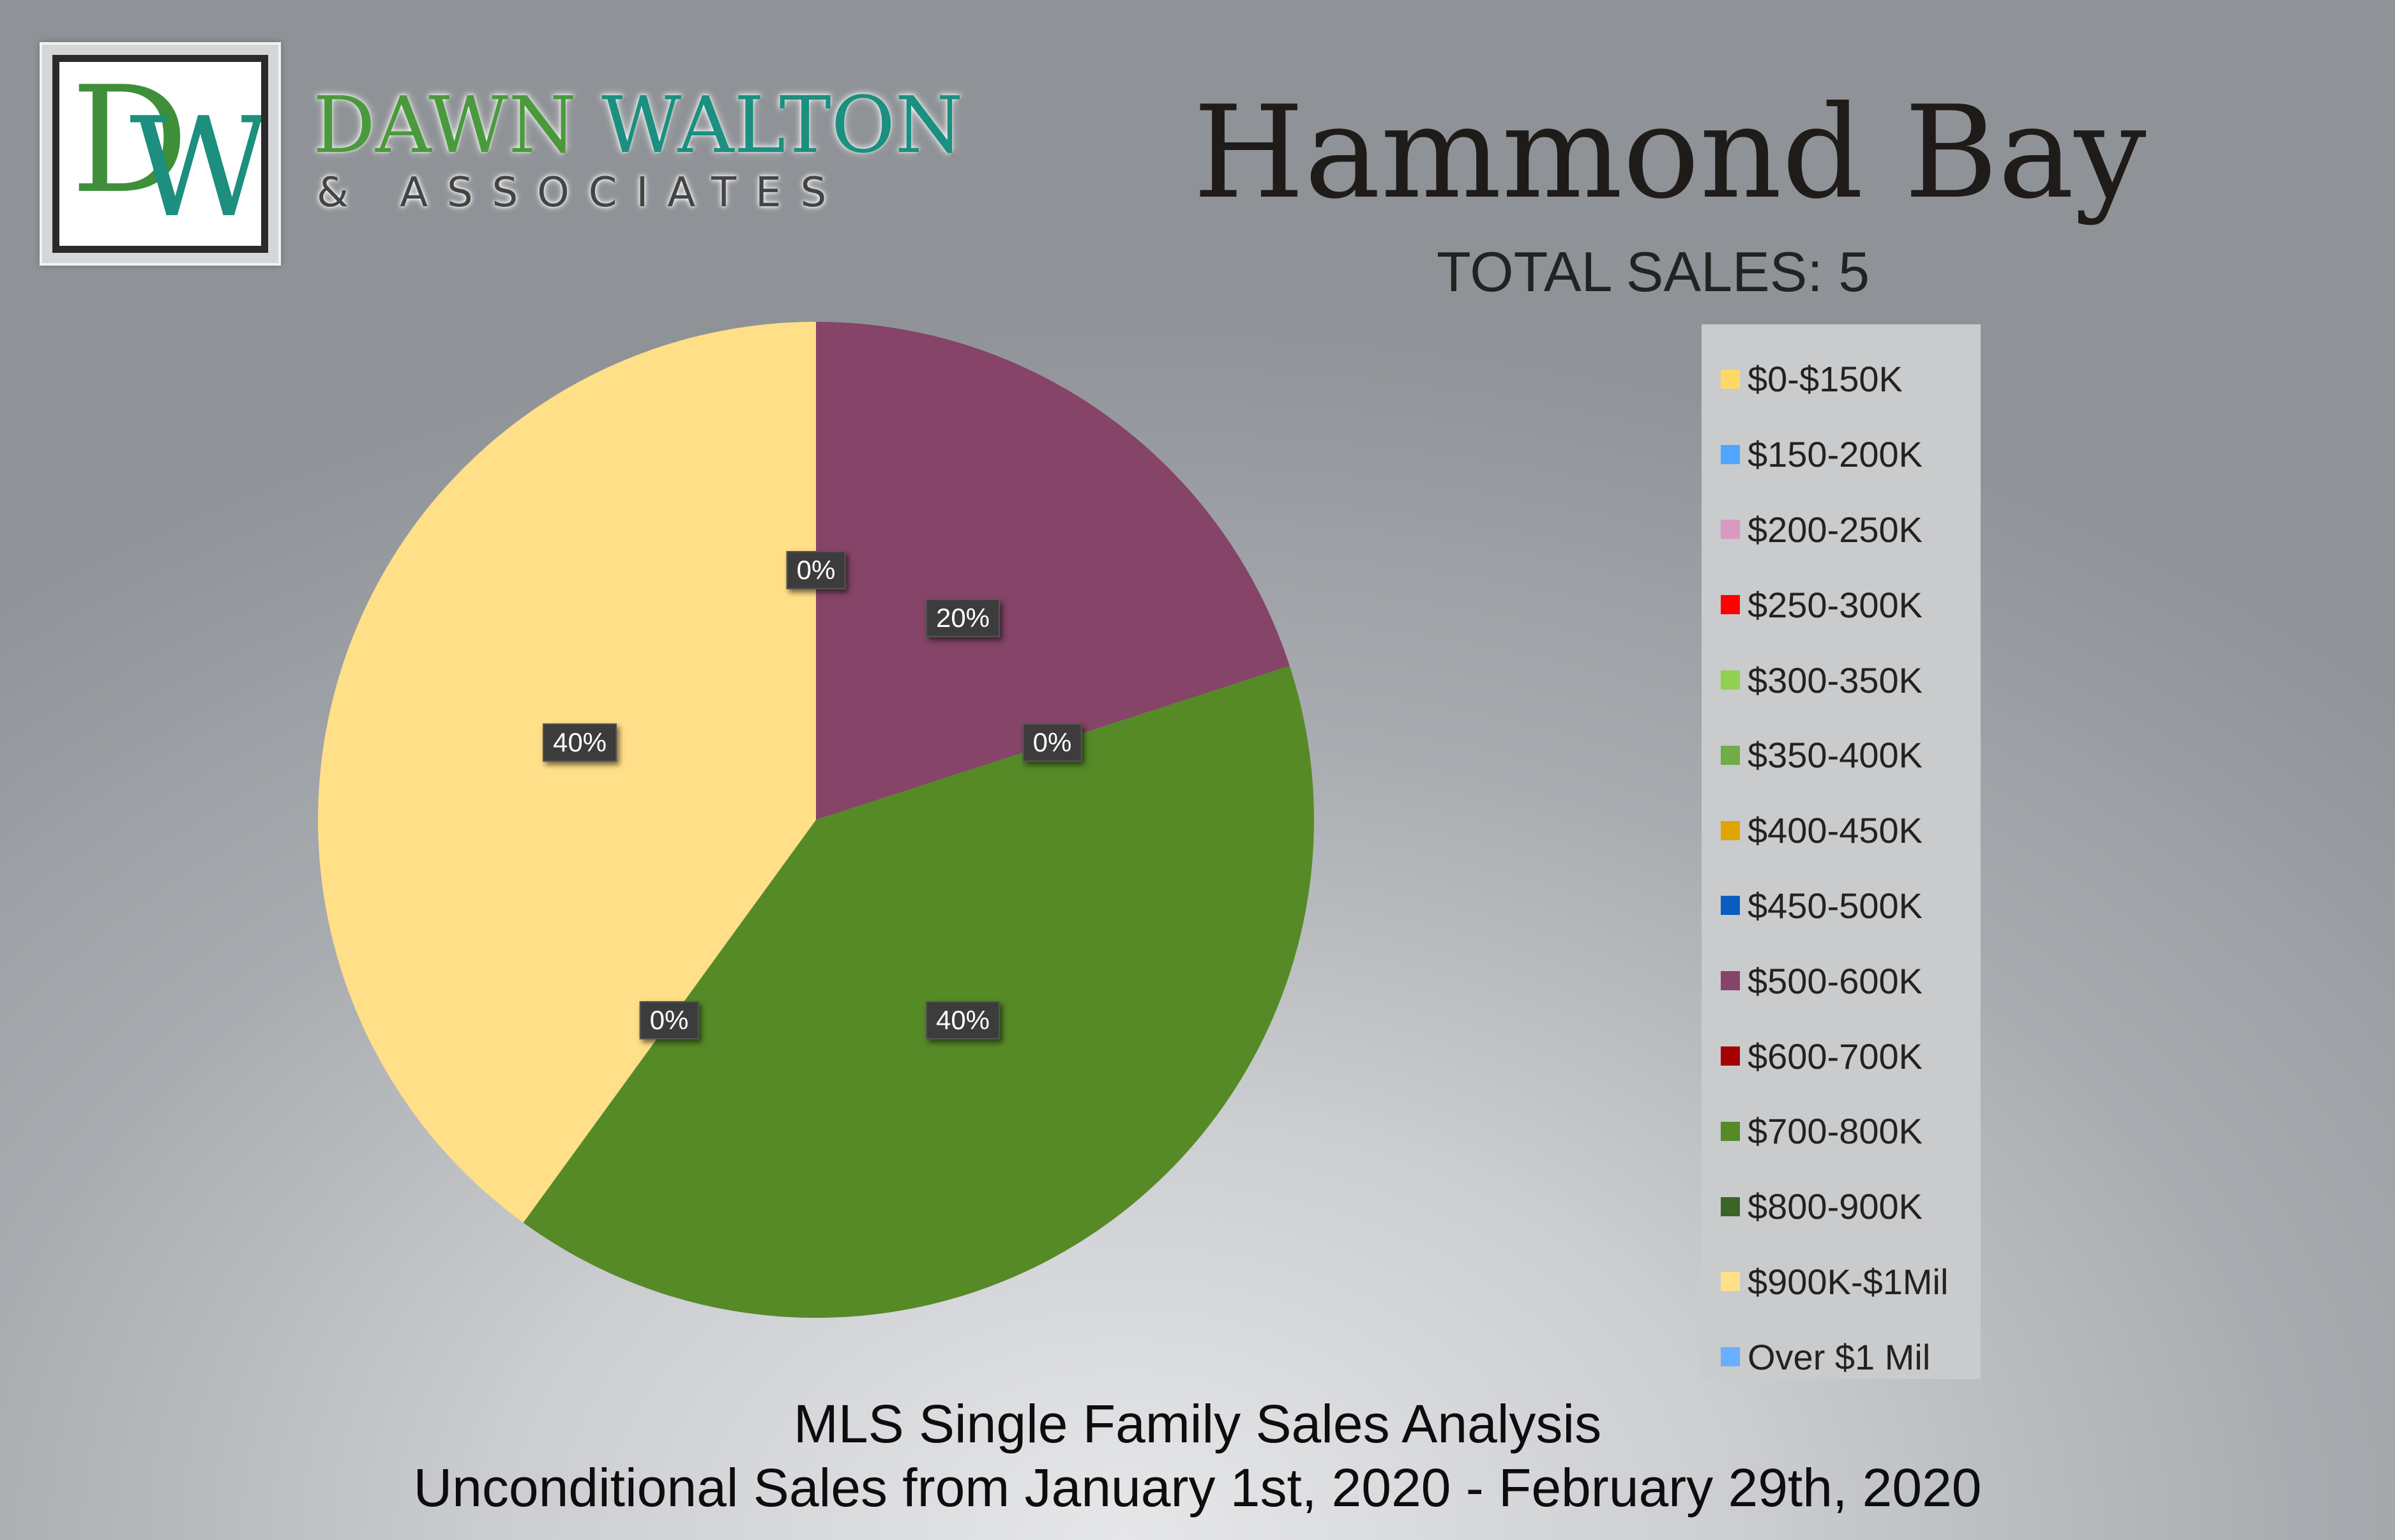  Describe the element at coordinates (782, 125) in the screenshot. I see `brand-name-last: WALTON` at that location.